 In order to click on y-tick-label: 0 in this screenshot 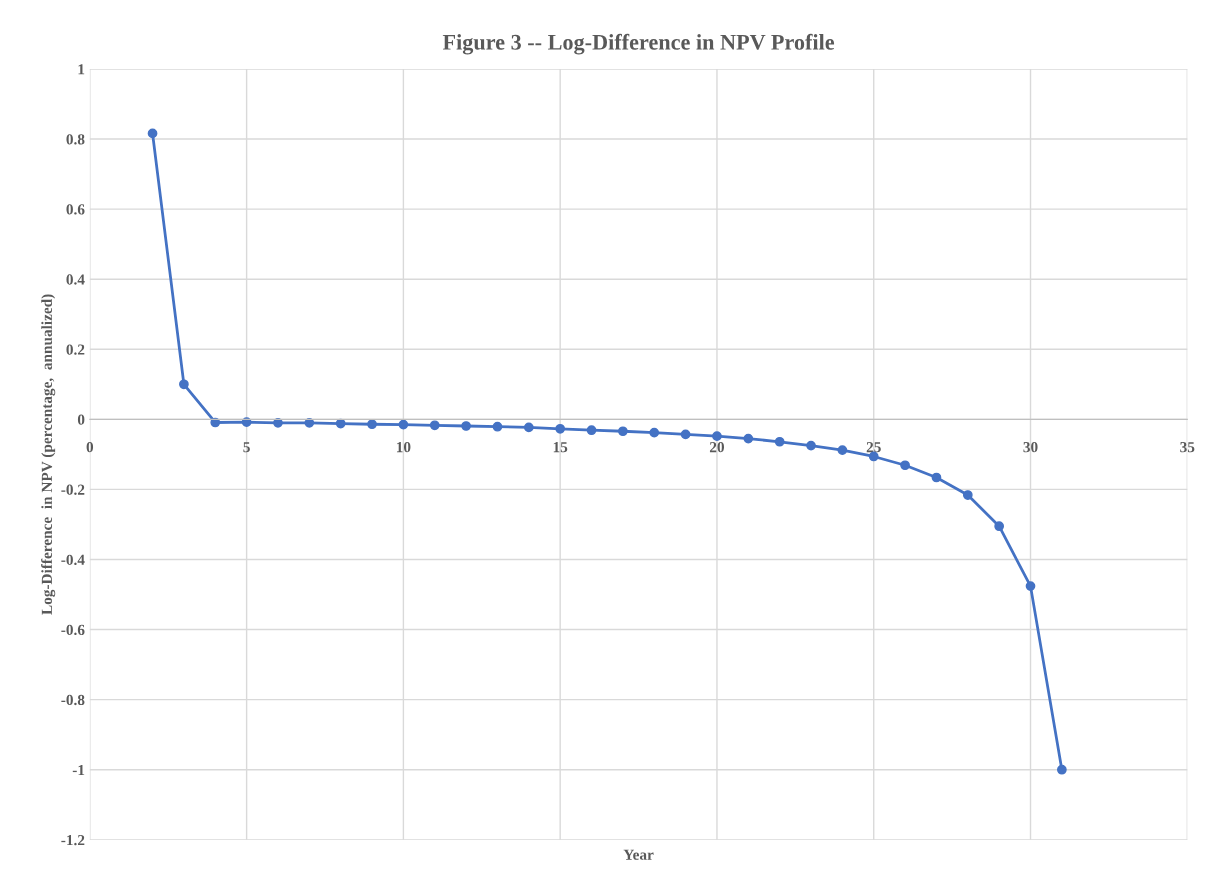, I will do `click(81, 419)`.